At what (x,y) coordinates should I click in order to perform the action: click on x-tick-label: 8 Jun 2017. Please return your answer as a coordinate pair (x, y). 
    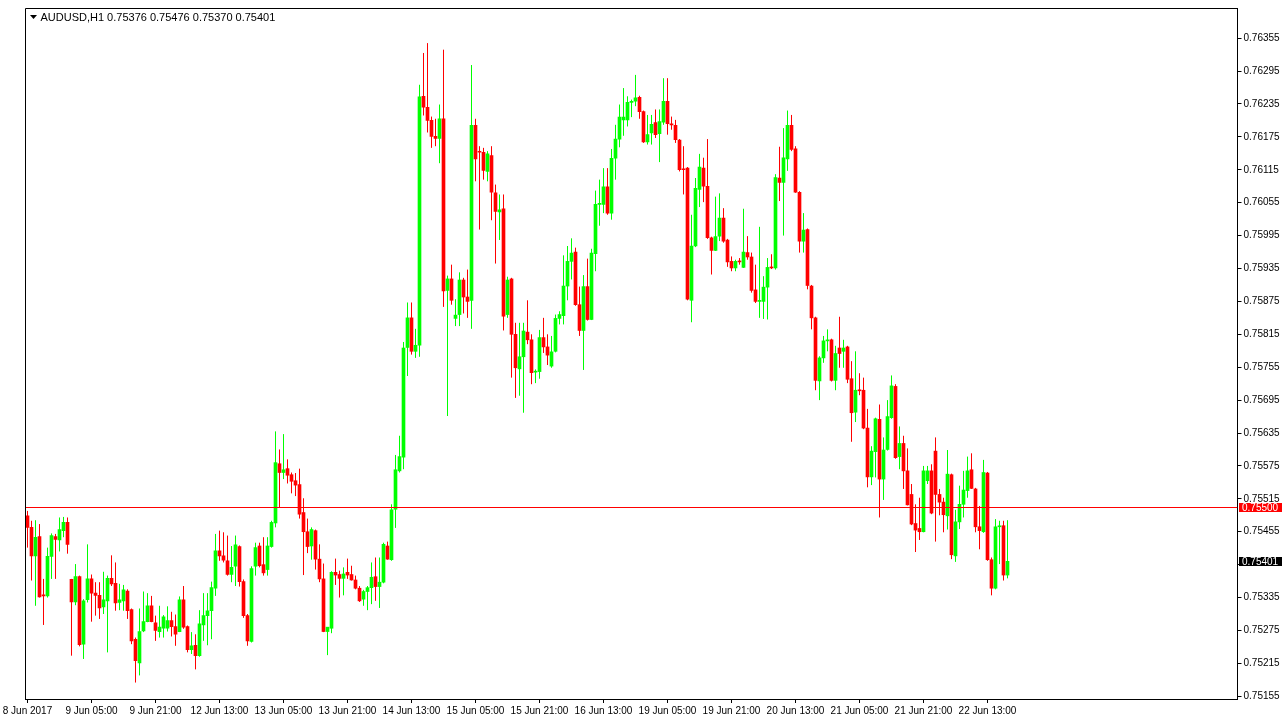
    Looking at the image, I should click on (27, 710).